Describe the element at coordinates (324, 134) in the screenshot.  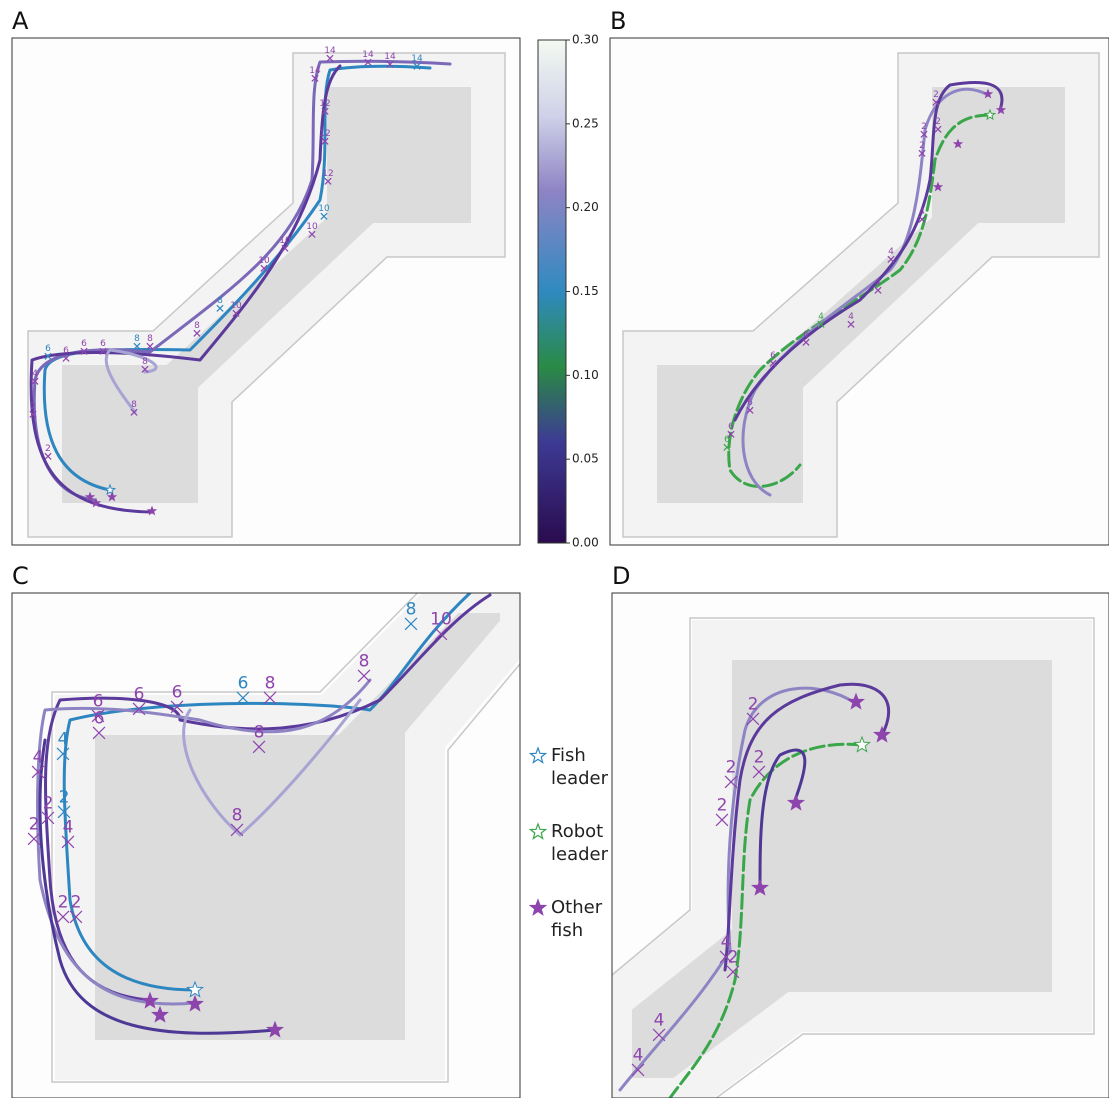
I see `time-label: 12` at that location.